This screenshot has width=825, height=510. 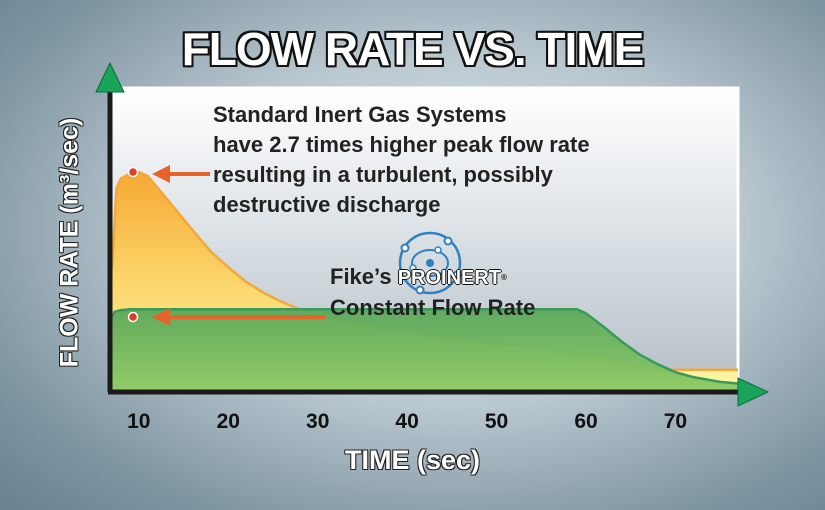 What do you see at coordinates (361, 276) in the screenshot?
I see `proinert-prefix: Fike’s` at bounding box center [361, 276].